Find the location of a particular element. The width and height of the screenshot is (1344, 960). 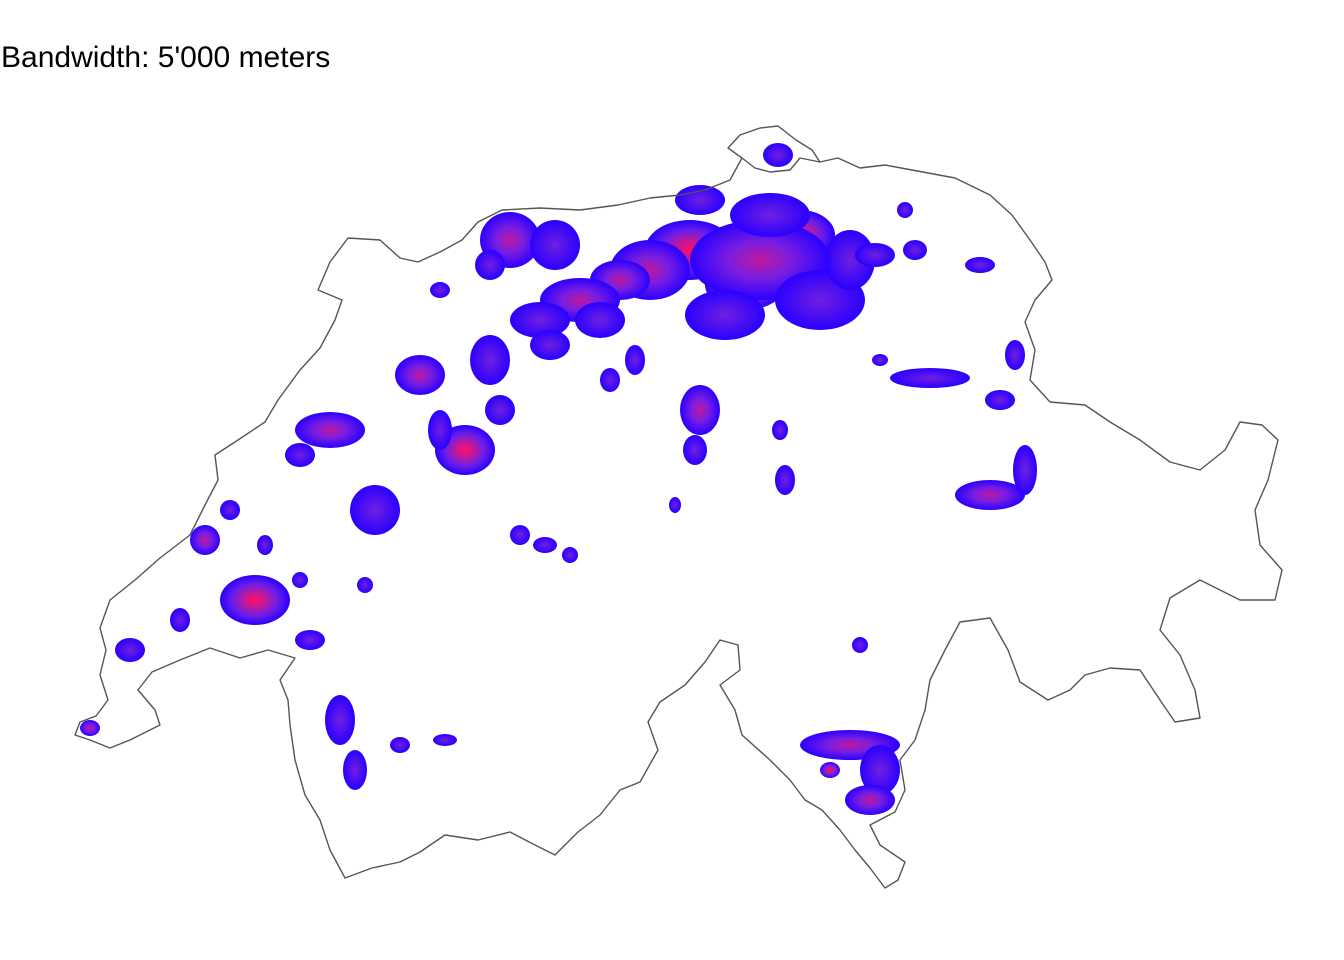

northern-border-detail is located at coordinates (781, 165).